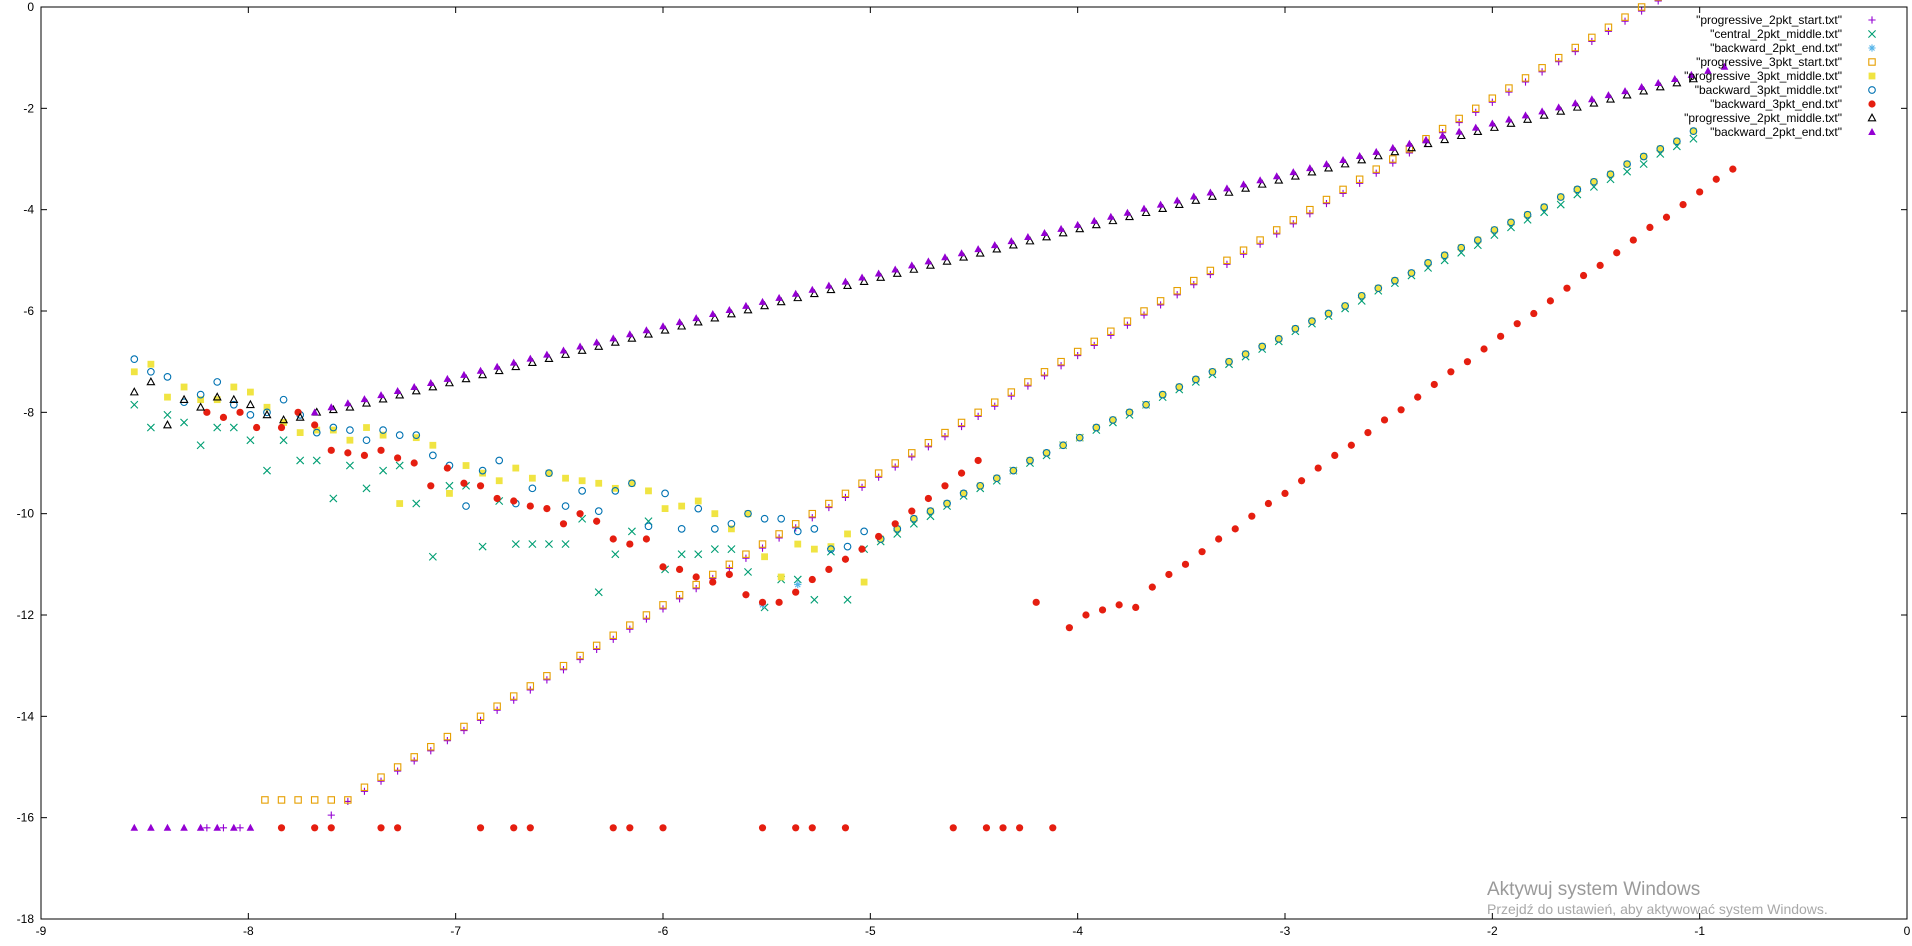 This screenshot has height=946, width=1912. What do you see at coordinates (1776, 104) in the screenshot?
I see `legend-label: "backward_3pkt_end.txt"` at bounding box center [1776, 104].